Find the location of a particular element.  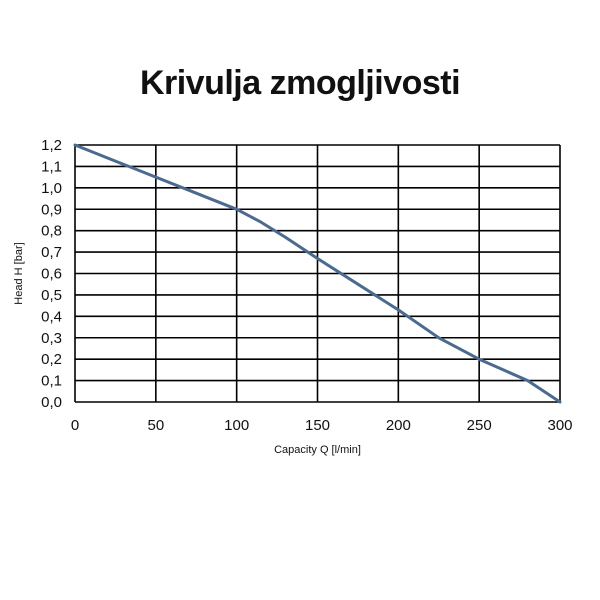

x-tick-label: 0 is located at coordinates (75, 425).